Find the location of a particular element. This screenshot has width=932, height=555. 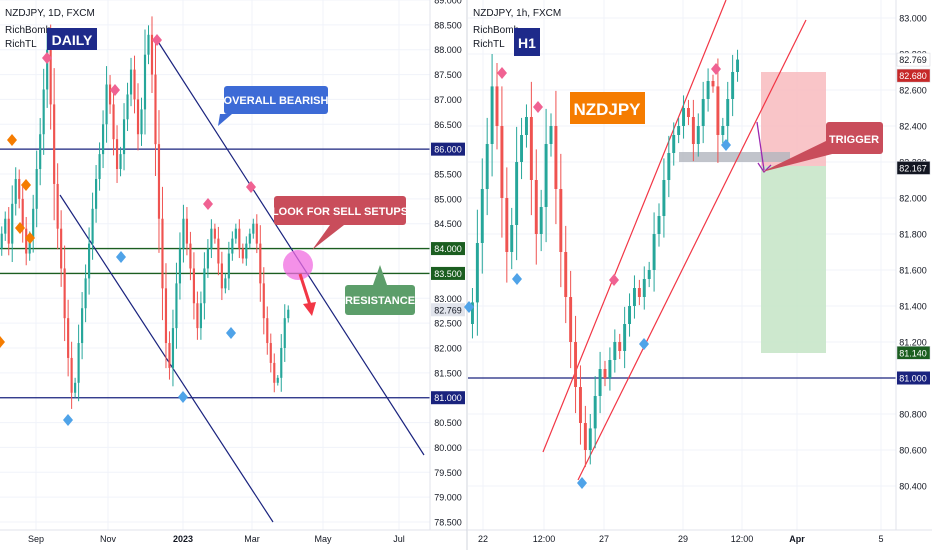

daily-y-tick-label: 86.500 is located at coordinates (448, 125).